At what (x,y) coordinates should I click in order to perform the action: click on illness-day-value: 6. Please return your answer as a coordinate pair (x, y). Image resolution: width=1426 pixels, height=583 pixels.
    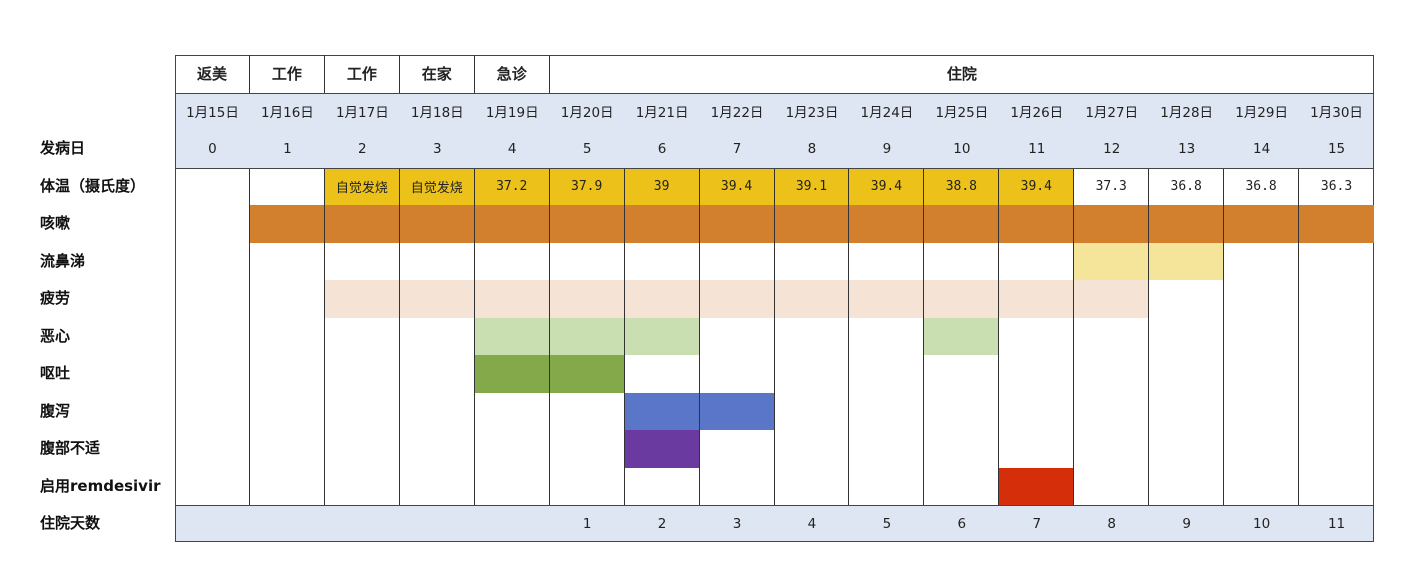
    Looking at the image, I should click on (662, 148).